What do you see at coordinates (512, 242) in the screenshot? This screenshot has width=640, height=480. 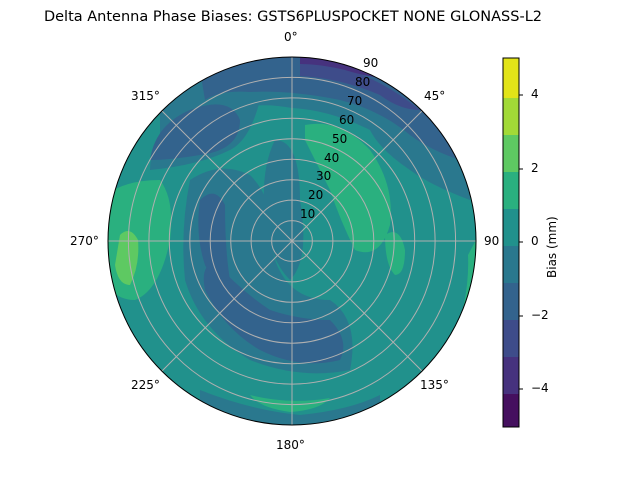 I see `colorbar` at bounding box center [512, 242].